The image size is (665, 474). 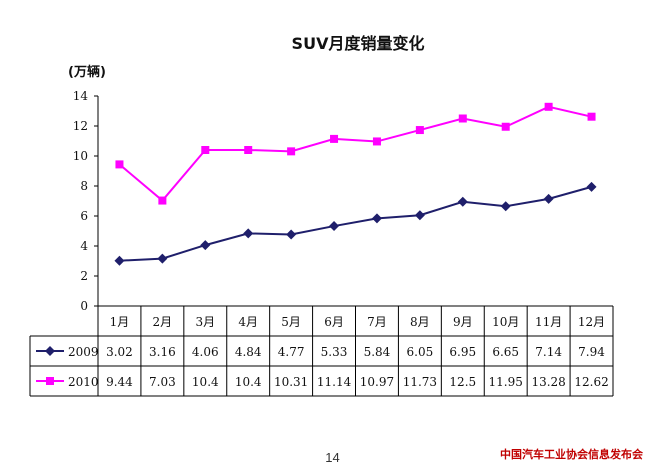 What do you see at coordinates (334, 322) in the screenshot?
I see `x-category-label: 6月` at bounding box center [334, 322].